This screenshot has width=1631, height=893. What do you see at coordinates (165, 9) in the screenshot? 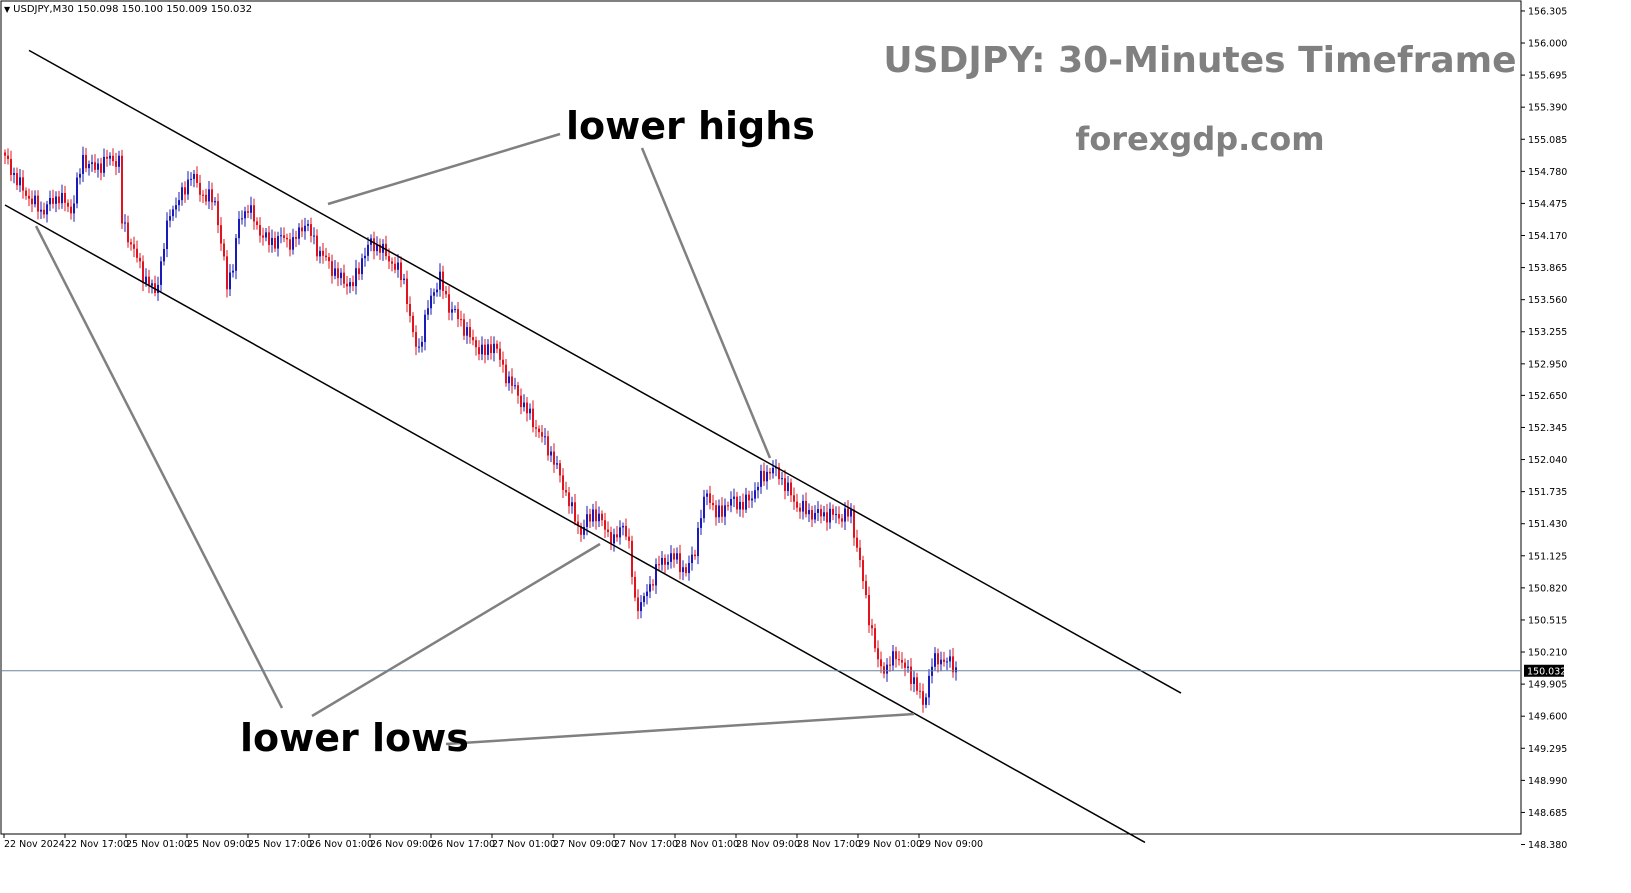
I see `ohlc-label: 150.098 150.100 150.009 150.032` at bounding box center [165, 9].